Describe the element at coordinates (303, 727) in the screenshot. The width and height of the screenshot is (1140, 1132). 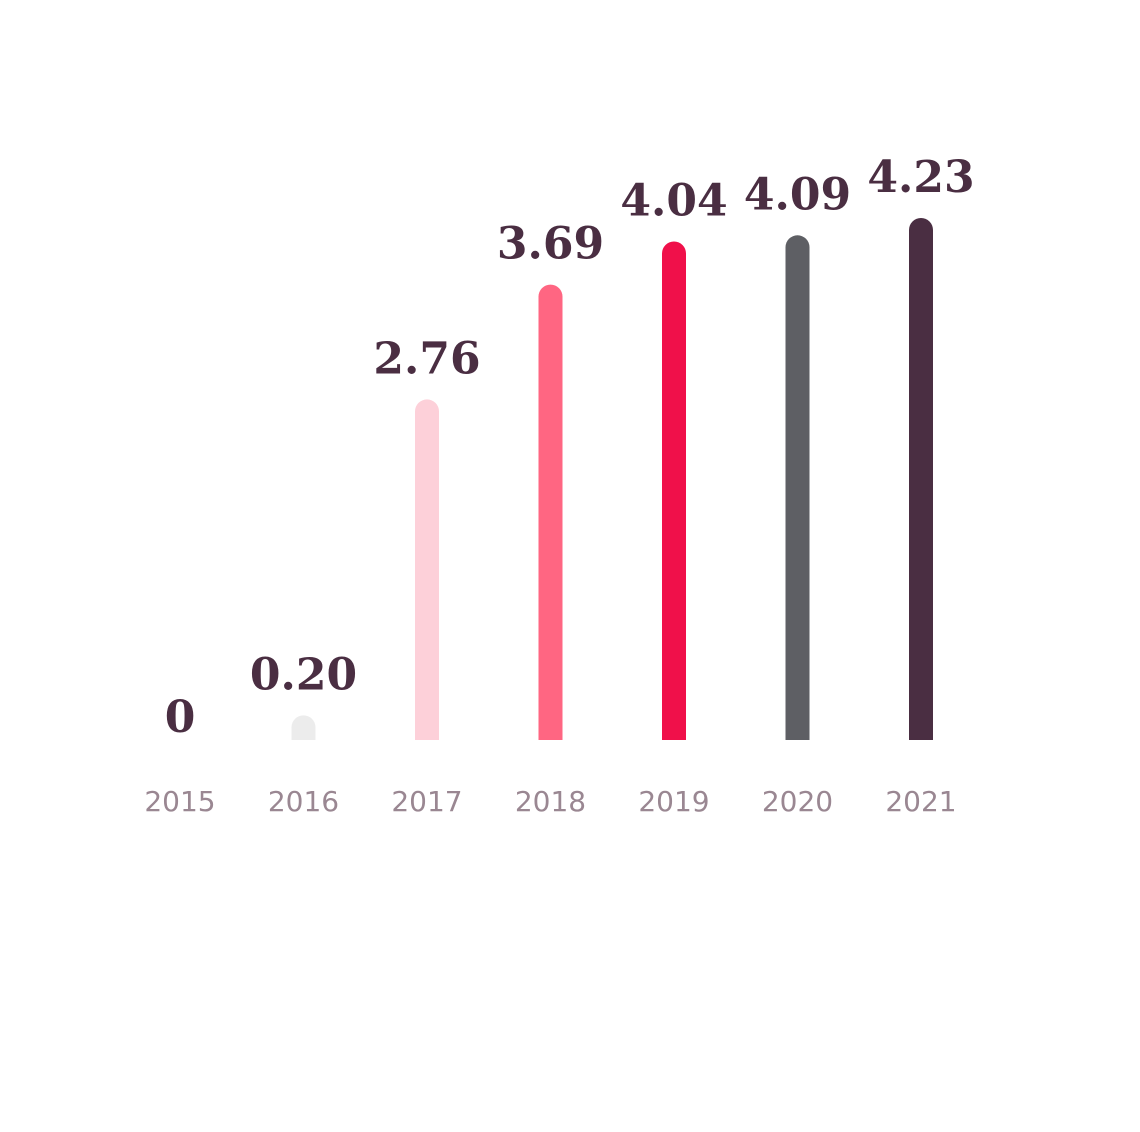
I see `bar-2016` at that location.